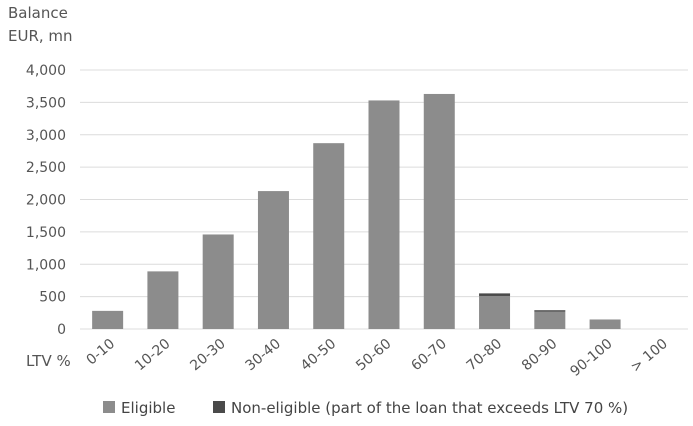  Describe the element at coordinates (61, 330) in the screenshot. I see `y-tick-label: 0` at that location.